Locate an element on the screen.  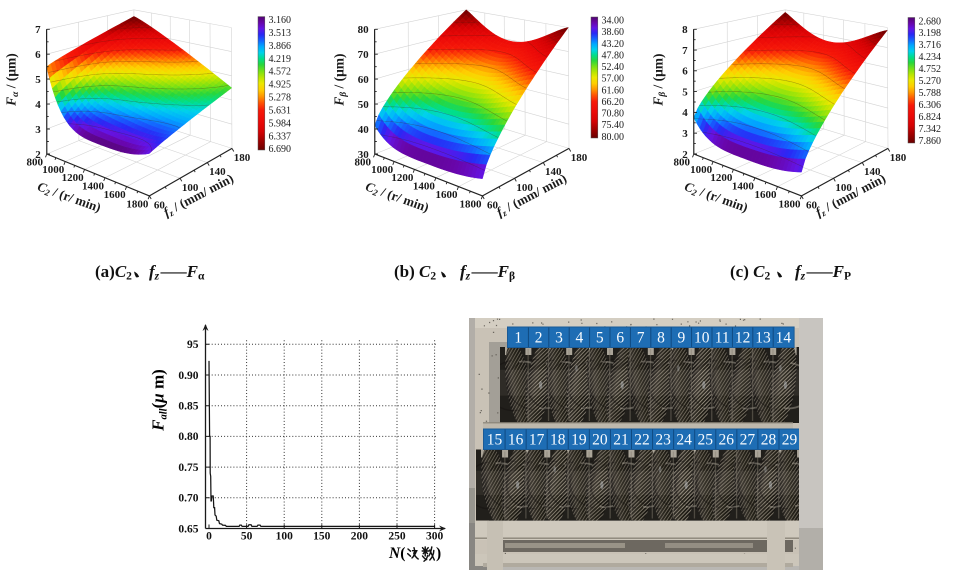
svg-text: 22 is located at coordinates (642, 440).